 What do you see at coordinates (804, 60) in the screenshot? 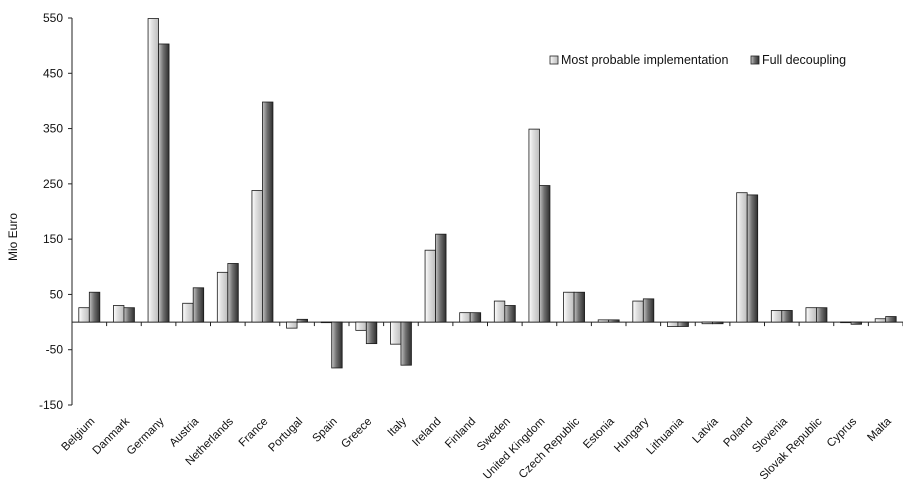
I see `legend-label-full-decoupling: Full decoupling` at bounding box center [804, 60].